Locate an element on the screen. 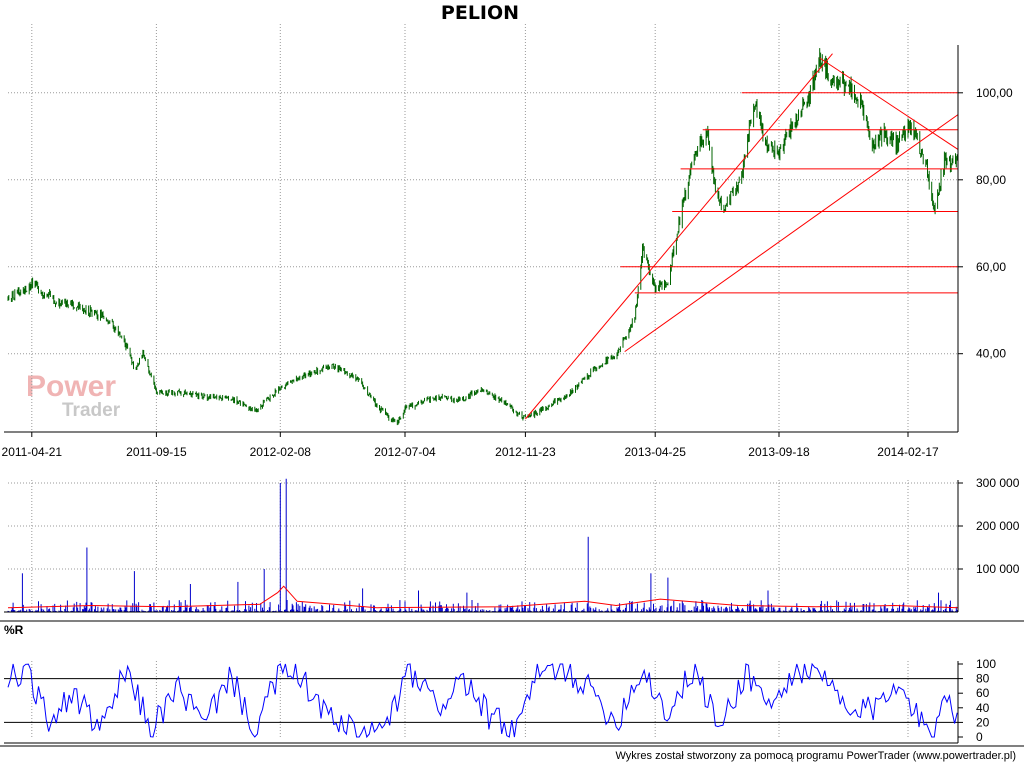 The image size is (1024, 768). x-tick-label: 2013-04-25 is located at coordinates (656, 452).